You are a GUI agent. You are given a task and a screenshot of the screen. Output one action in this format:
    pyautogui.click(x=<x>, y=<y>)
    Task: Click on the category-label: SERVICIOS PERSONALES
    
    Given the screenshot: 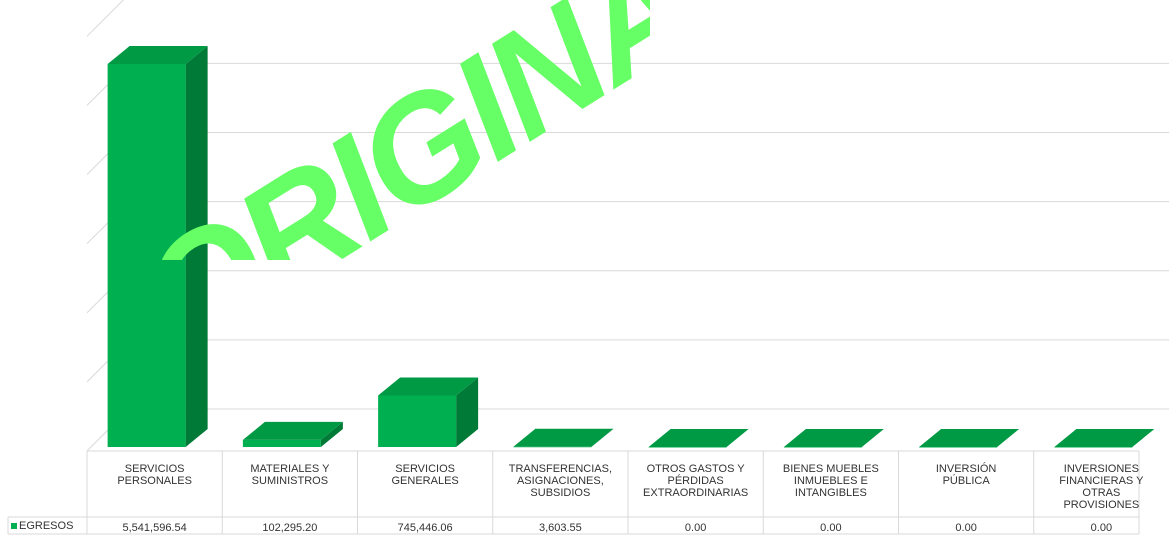 What is the action you would take?
    pyautogui.click(x=154, y=475)
    